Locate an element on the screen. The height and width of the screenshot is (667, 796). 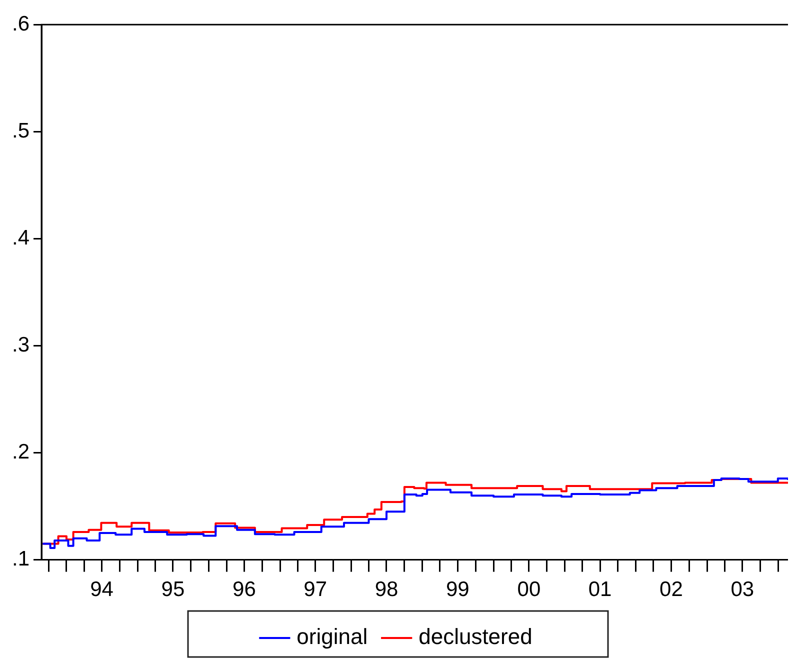
x-tick-label: 97 is located at coordinates (315, 590).